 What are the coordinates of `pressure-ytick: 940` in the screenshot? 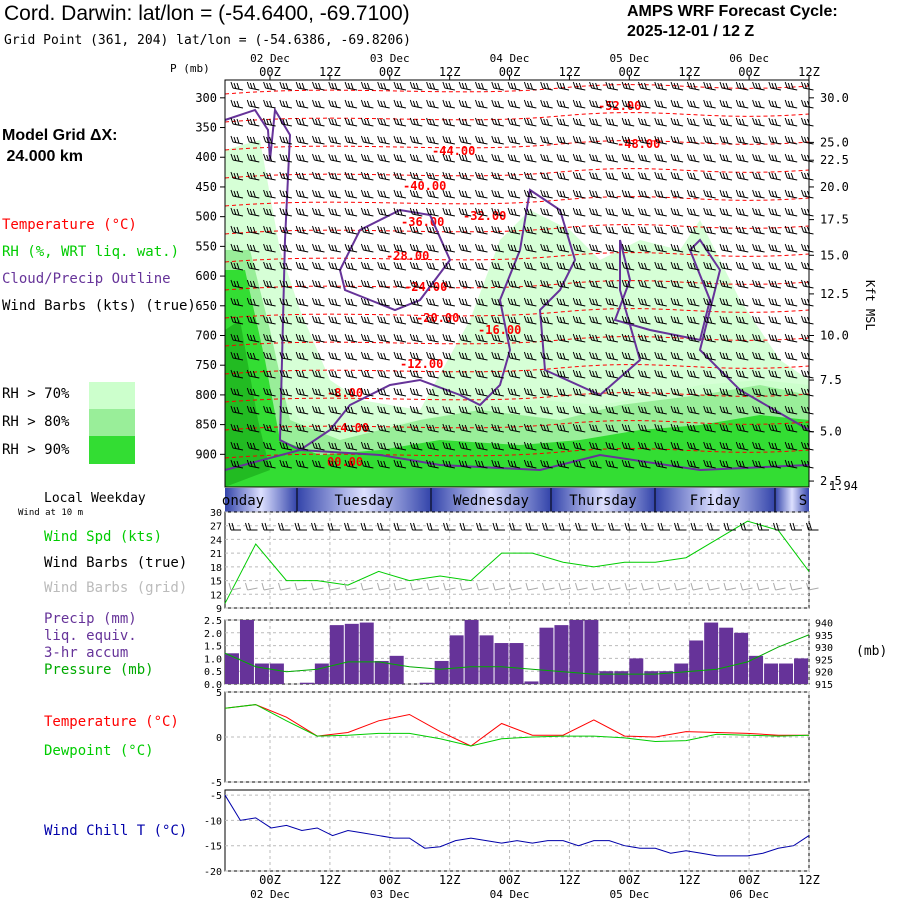 It's located at (824, 623).